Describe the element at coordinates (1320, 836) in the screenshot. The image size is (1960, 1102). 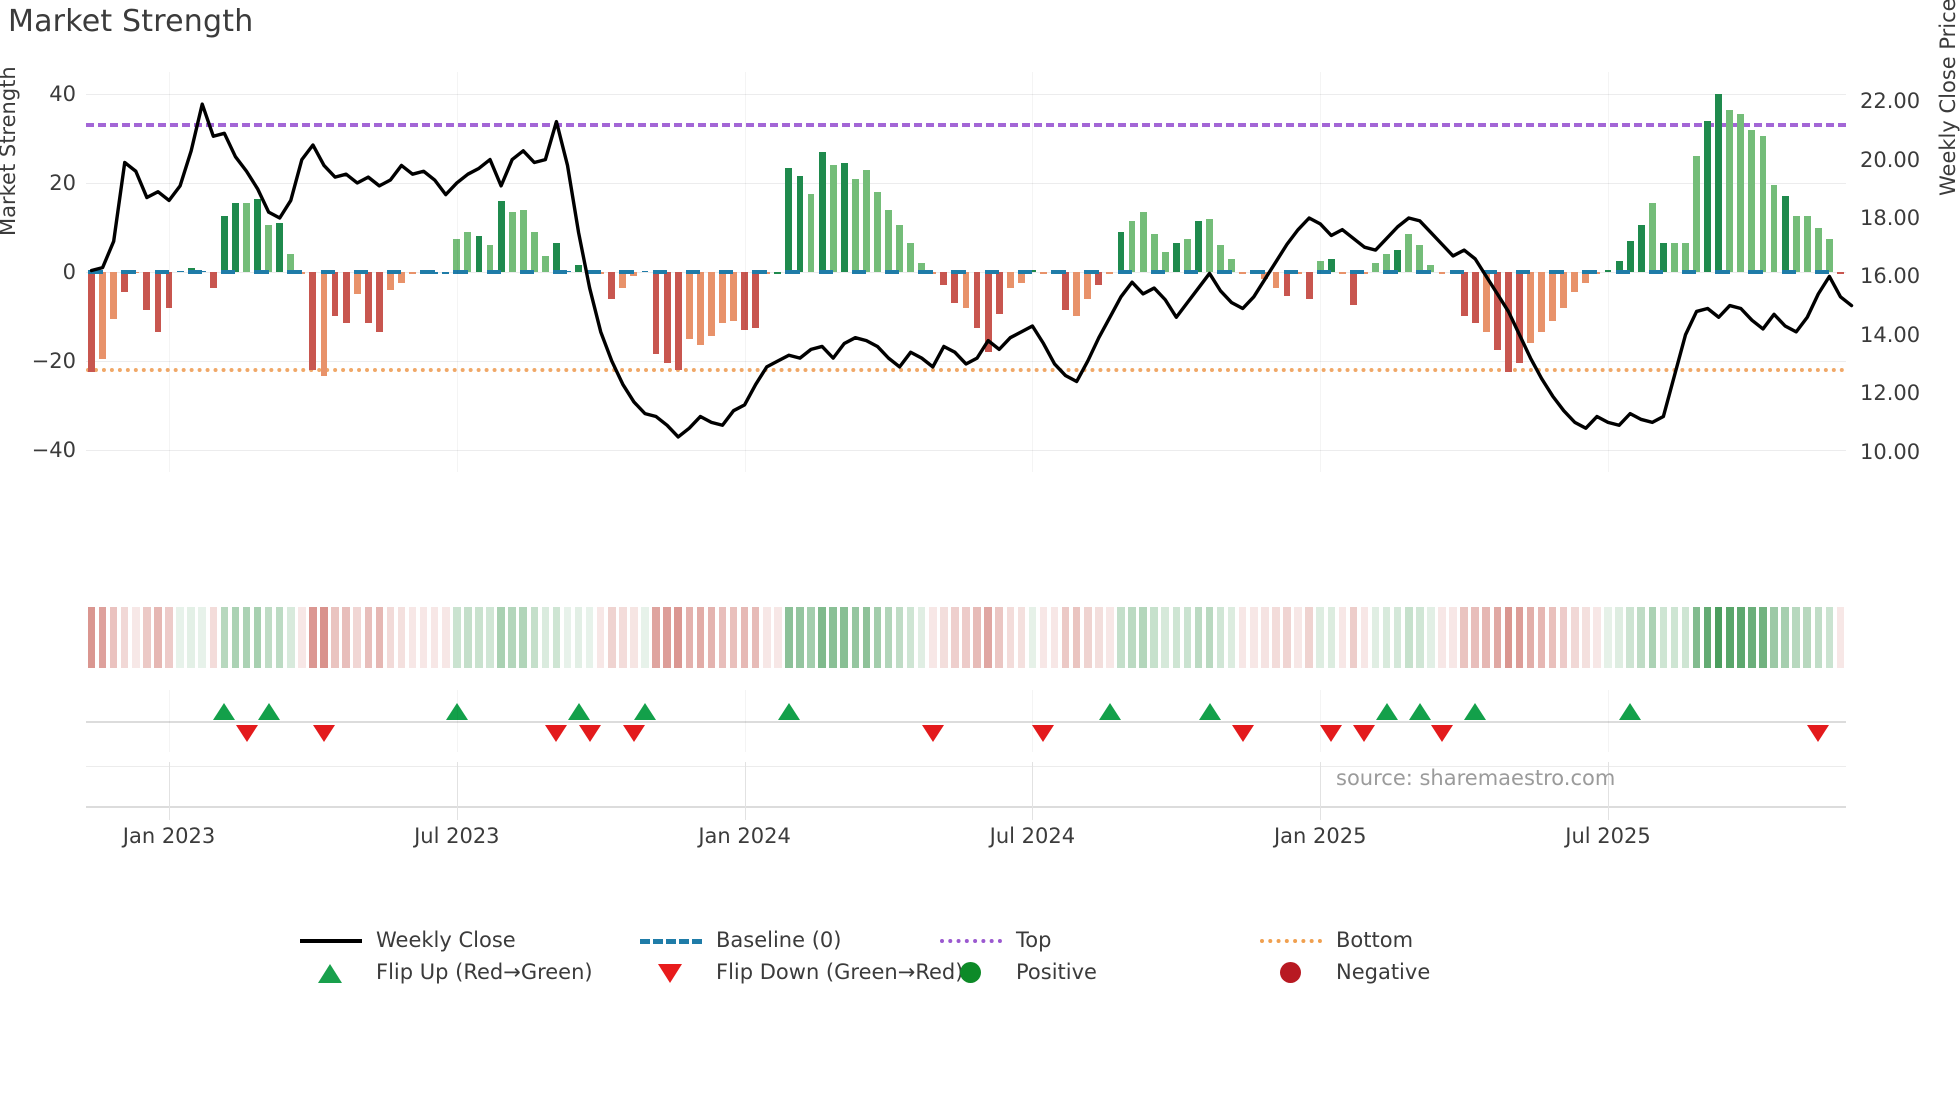
I see `x-tick-label: Jan 2025` at that location.